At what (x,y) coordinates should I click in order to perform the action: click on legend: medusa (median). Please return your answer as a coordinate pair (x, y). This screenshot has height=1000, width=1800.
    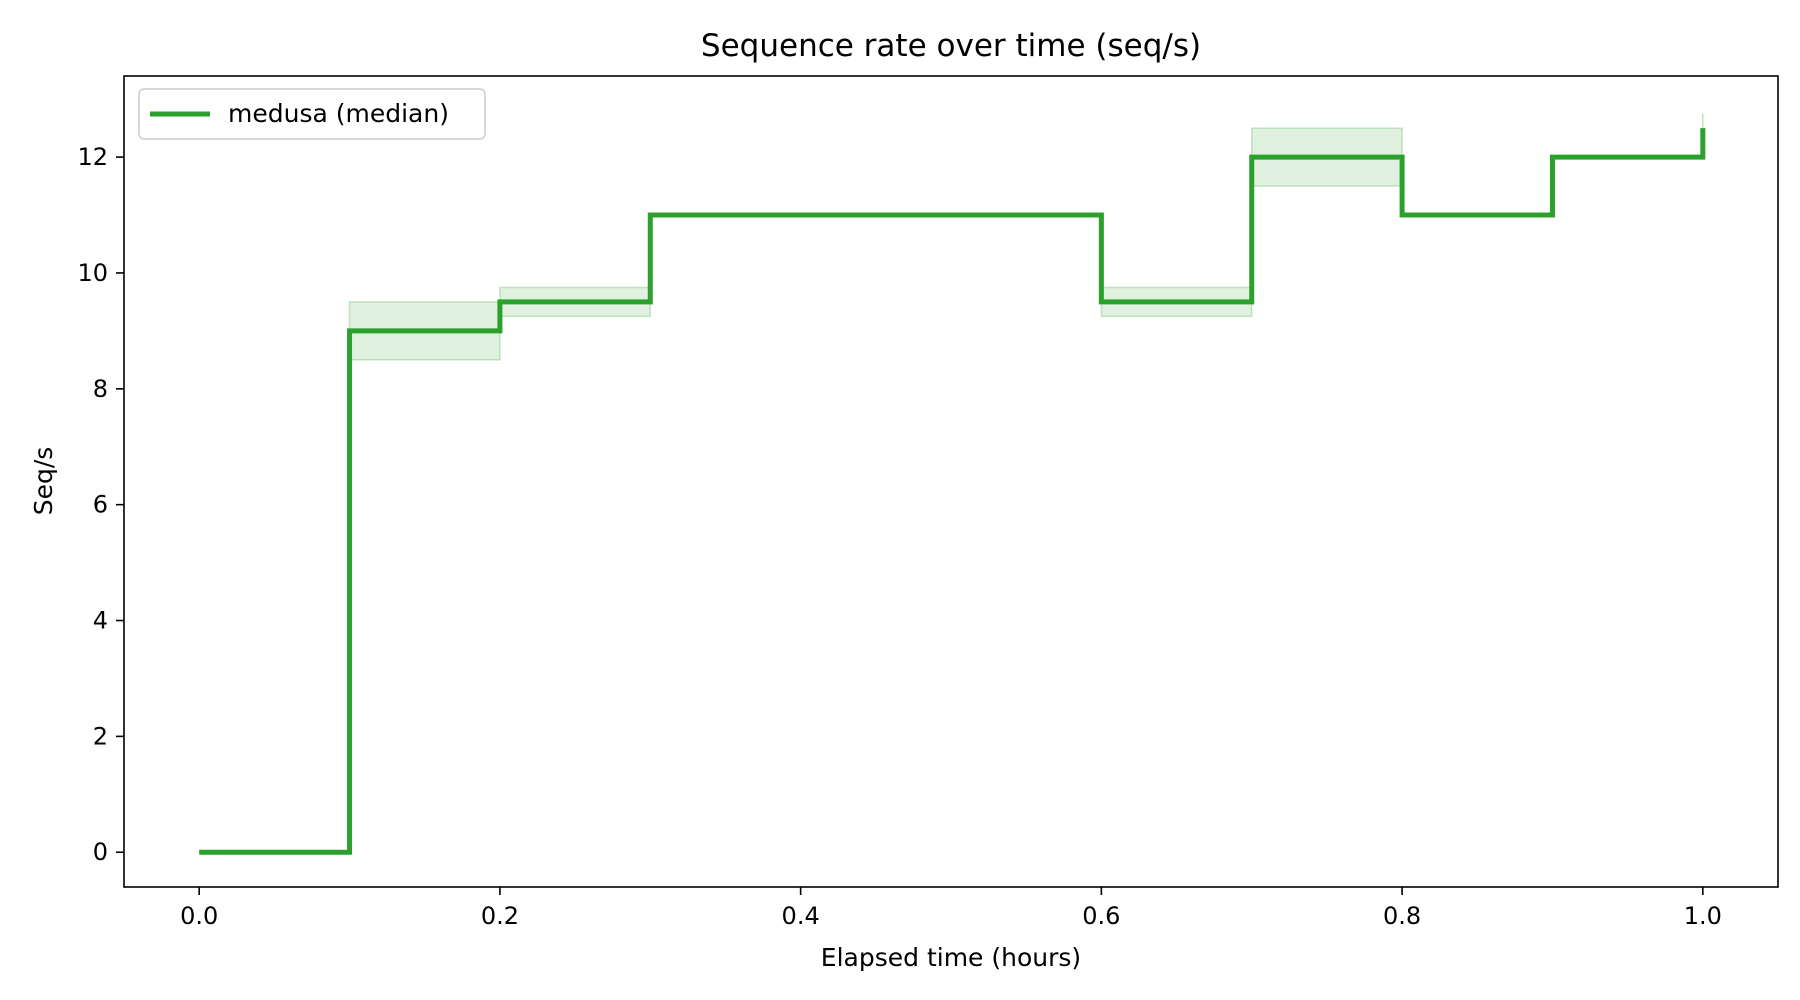
    Looking at the image, I should click on (312, 114).